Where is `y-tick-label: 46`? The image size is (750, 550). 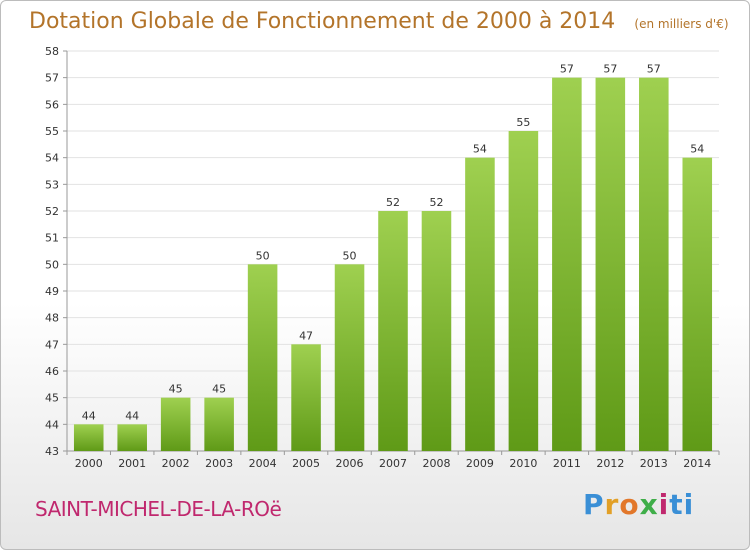
y-tick-label: 46 is located at coordinates (52, 371).